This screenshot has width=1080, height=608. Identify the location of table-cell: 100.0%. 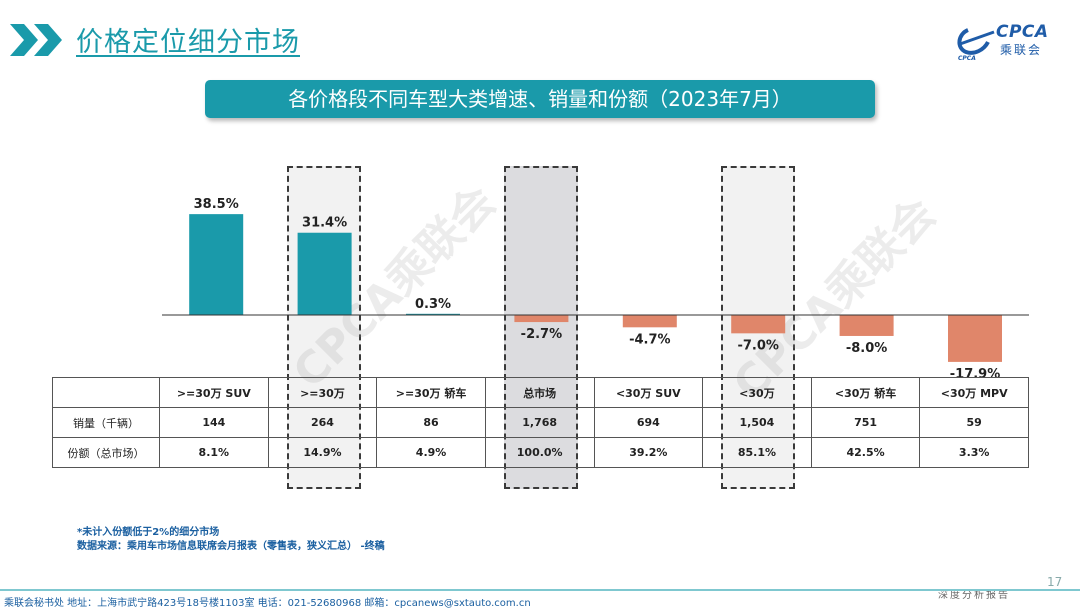
(539, 452).